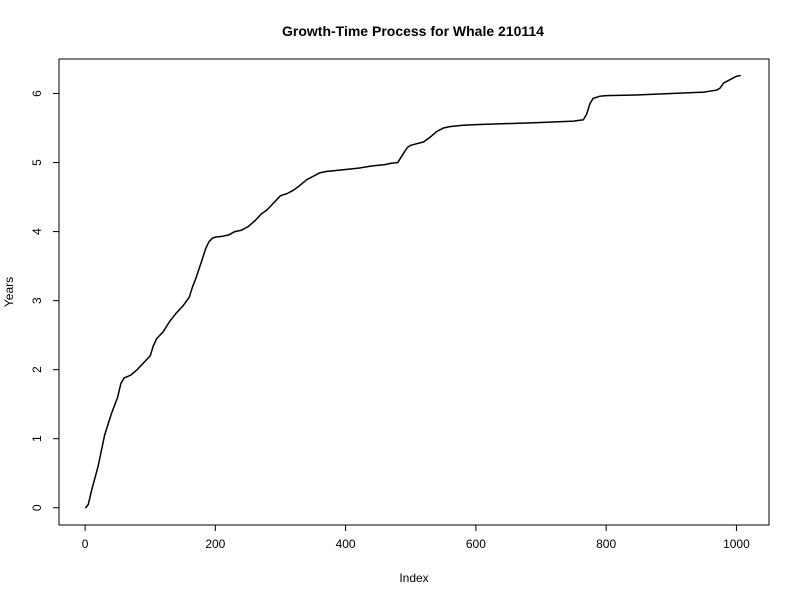 This screenshot has height=600, width=800. What do you see at coordinates (37, 300) in the screenshot?
I see `y-tick-label: 3` at bounding box center [37, 300].